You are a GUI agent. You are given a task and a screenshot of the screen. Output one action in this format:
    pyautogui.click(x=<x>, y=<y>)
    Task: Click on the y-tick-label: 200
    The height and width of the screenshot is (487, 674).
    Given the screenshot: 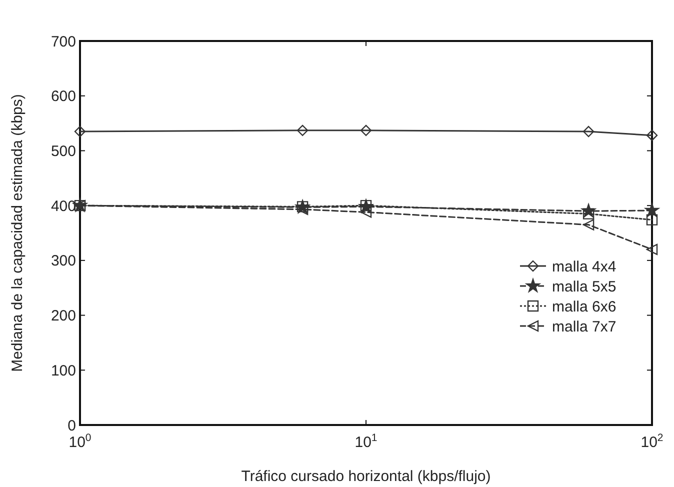 What is the action you would take?
    pyautogui.click(x=63, y=316)
    